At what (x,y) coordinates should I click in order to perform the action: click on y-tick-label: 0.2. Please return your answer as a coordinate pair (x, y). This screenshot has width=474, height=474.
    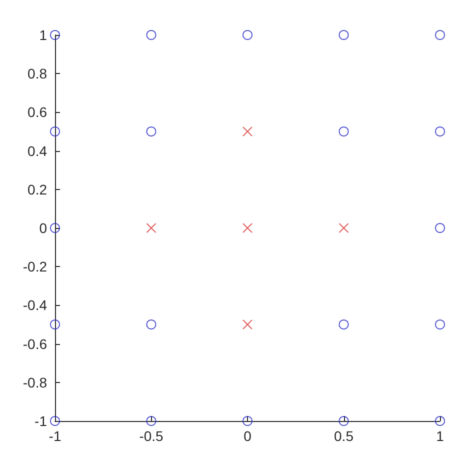
    Looking at the image, I should click on (38, 189).